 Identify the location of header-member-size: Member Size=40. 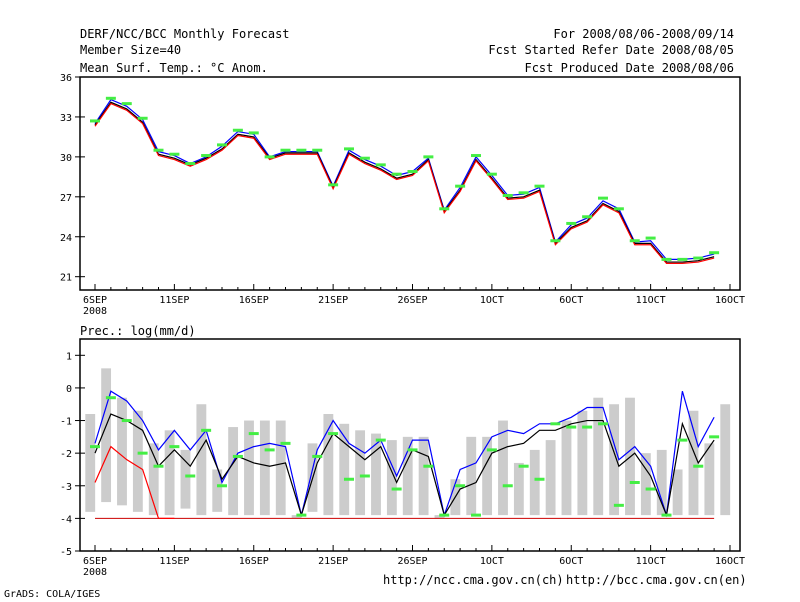
(131, 50).